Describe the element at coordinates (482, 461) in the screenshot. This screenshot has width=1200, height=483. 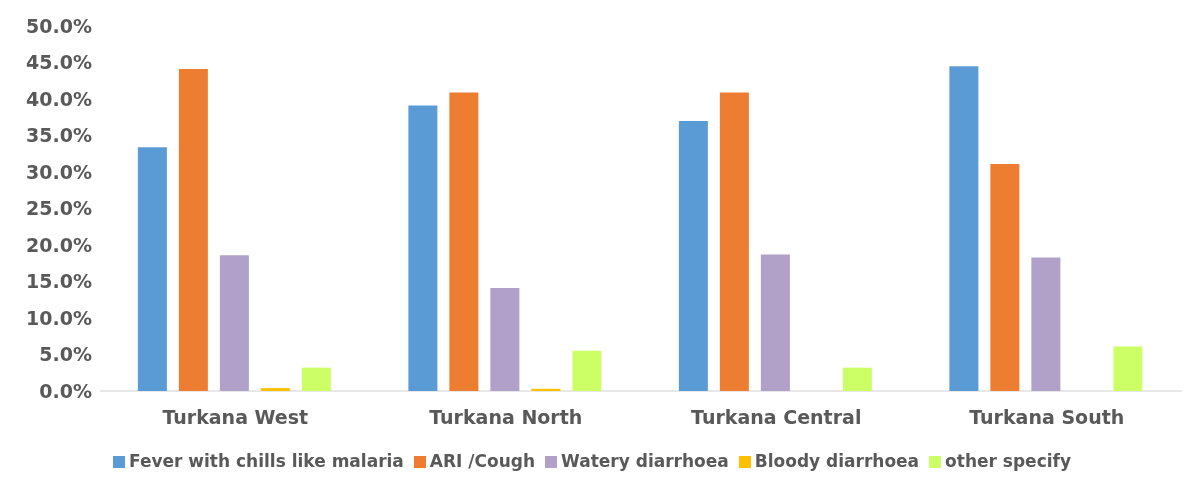
I see `legend-label: ARI /Cough` at that location.